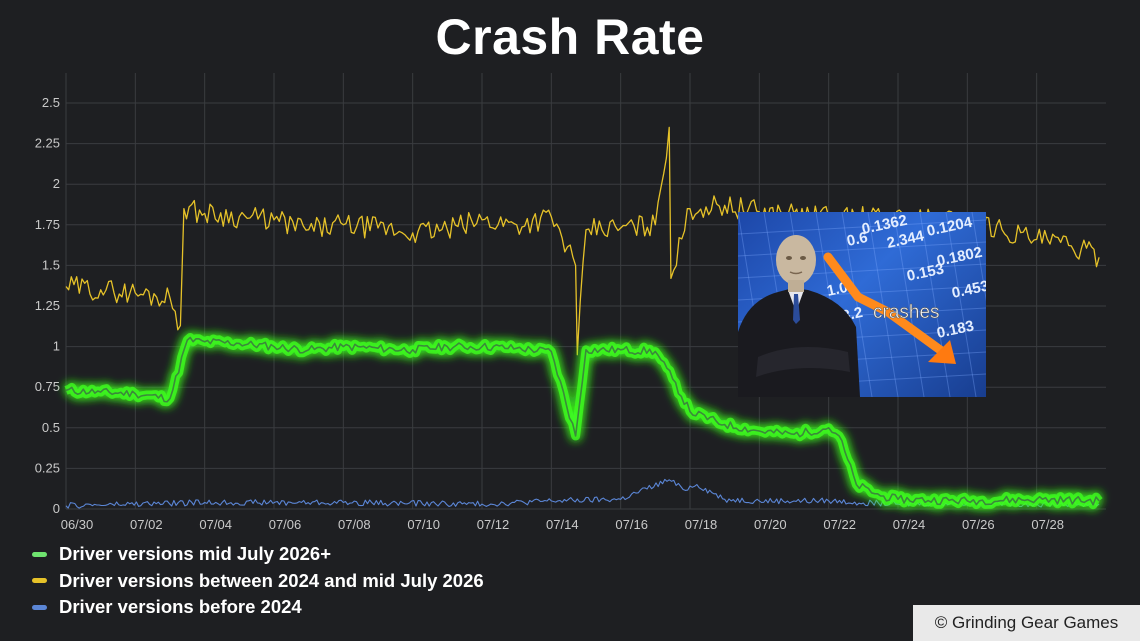 This screenshot has width=1140, height=641. Describe the element at coordinates (285, 524) in the screenshot. I see `x-tick-label: 07/06` at that location.